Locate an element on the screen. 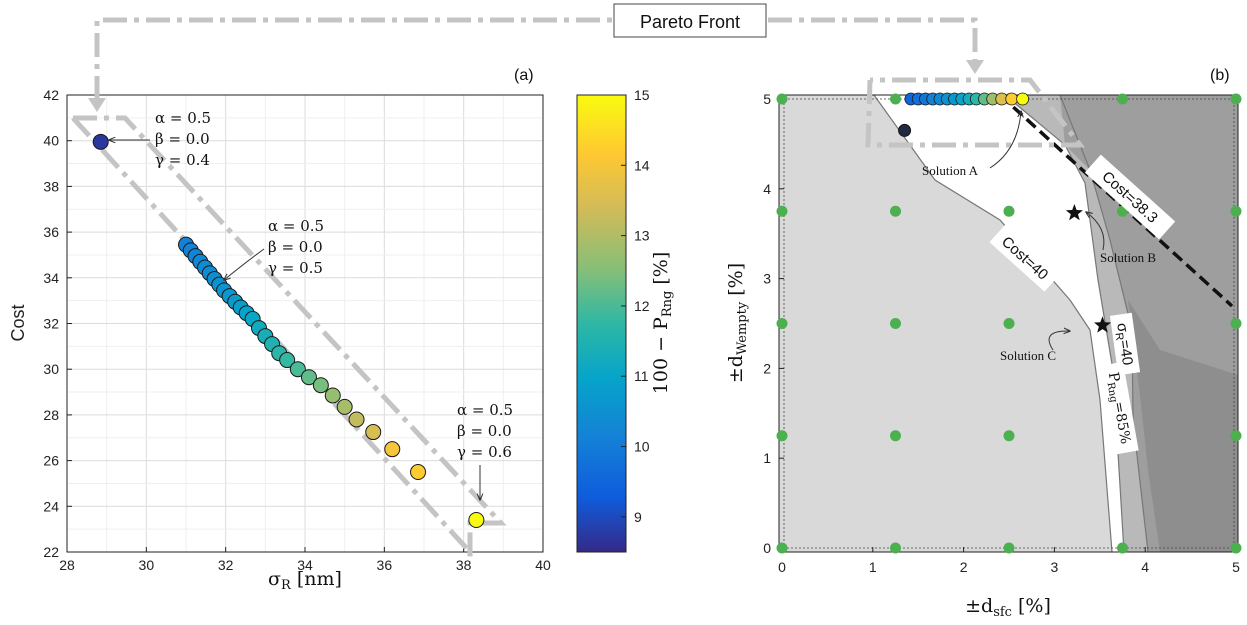 This screenshot has height=625, width=1247. annotation-3: α = 0.5 β = 0.0 γ = 0.6 is located at coordinates (485, 450).